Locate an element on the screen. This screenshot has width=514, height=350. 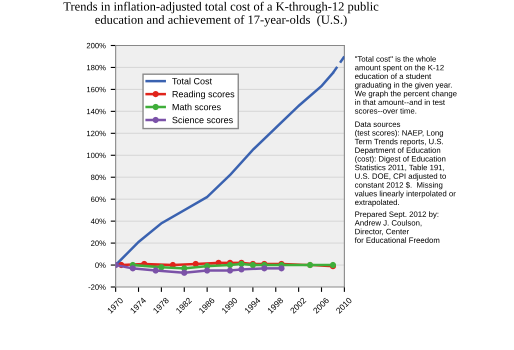
legend-label: Science scores is located at coordinates (202, 120).